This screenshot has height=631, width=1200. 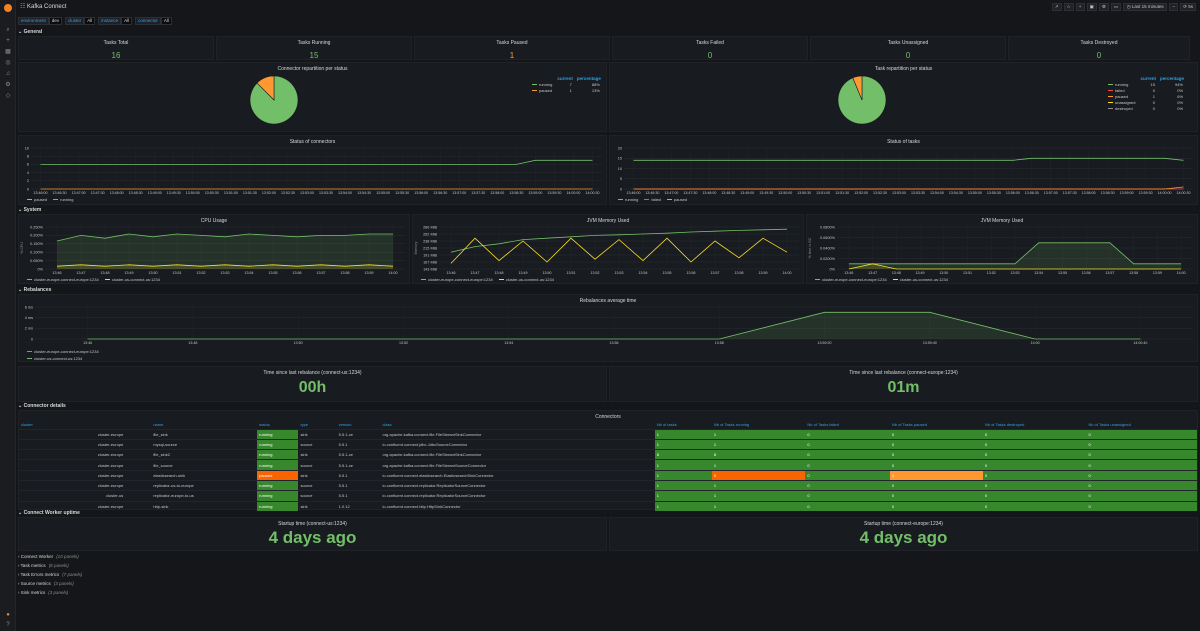 I want to click on refresh-button: ⟳ 5s, so click(x=1188, y=7).